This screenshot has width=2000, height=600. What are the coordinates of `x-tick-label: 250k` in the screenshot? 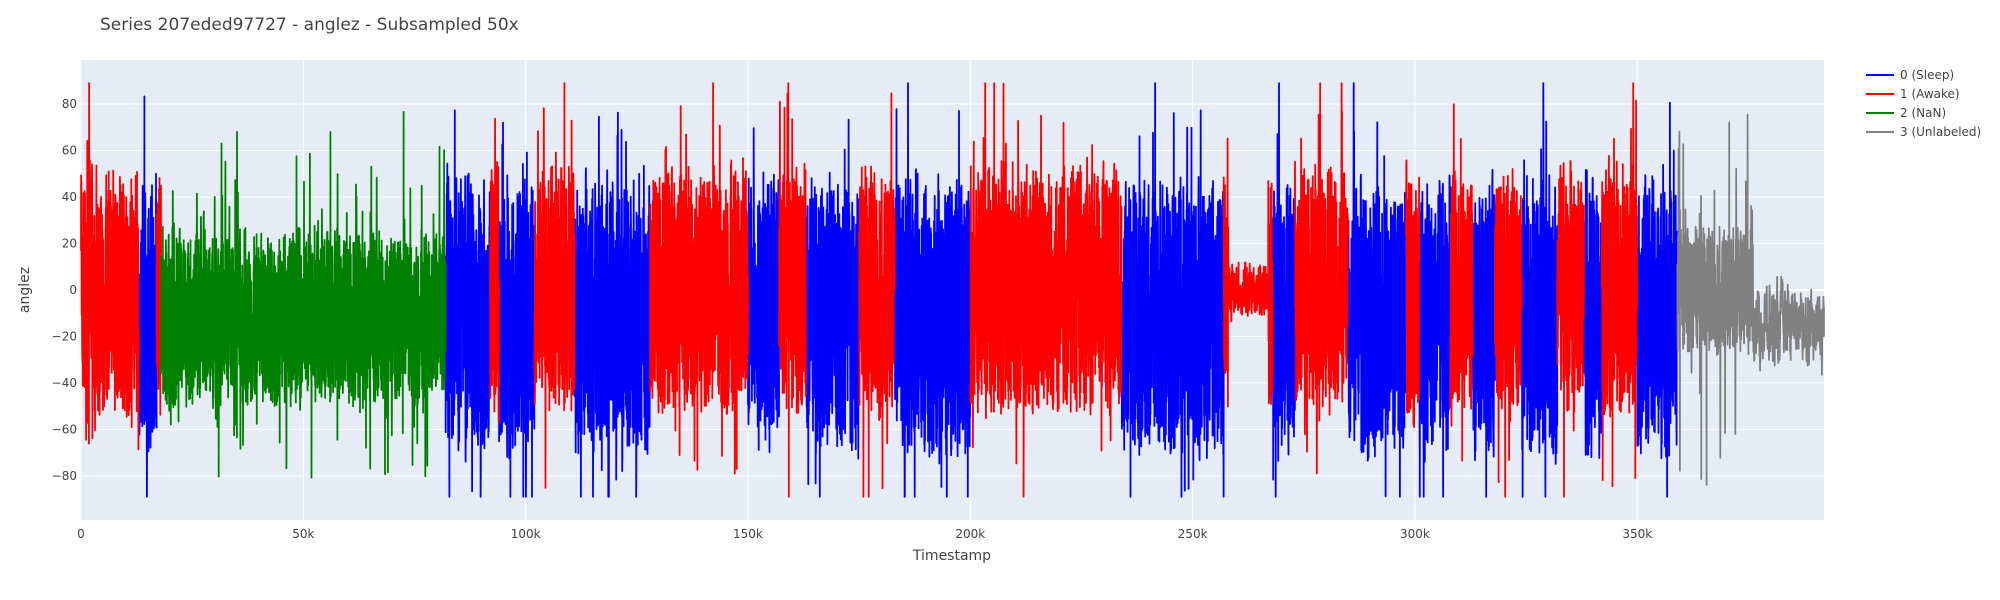 It's located at (1193, 534).